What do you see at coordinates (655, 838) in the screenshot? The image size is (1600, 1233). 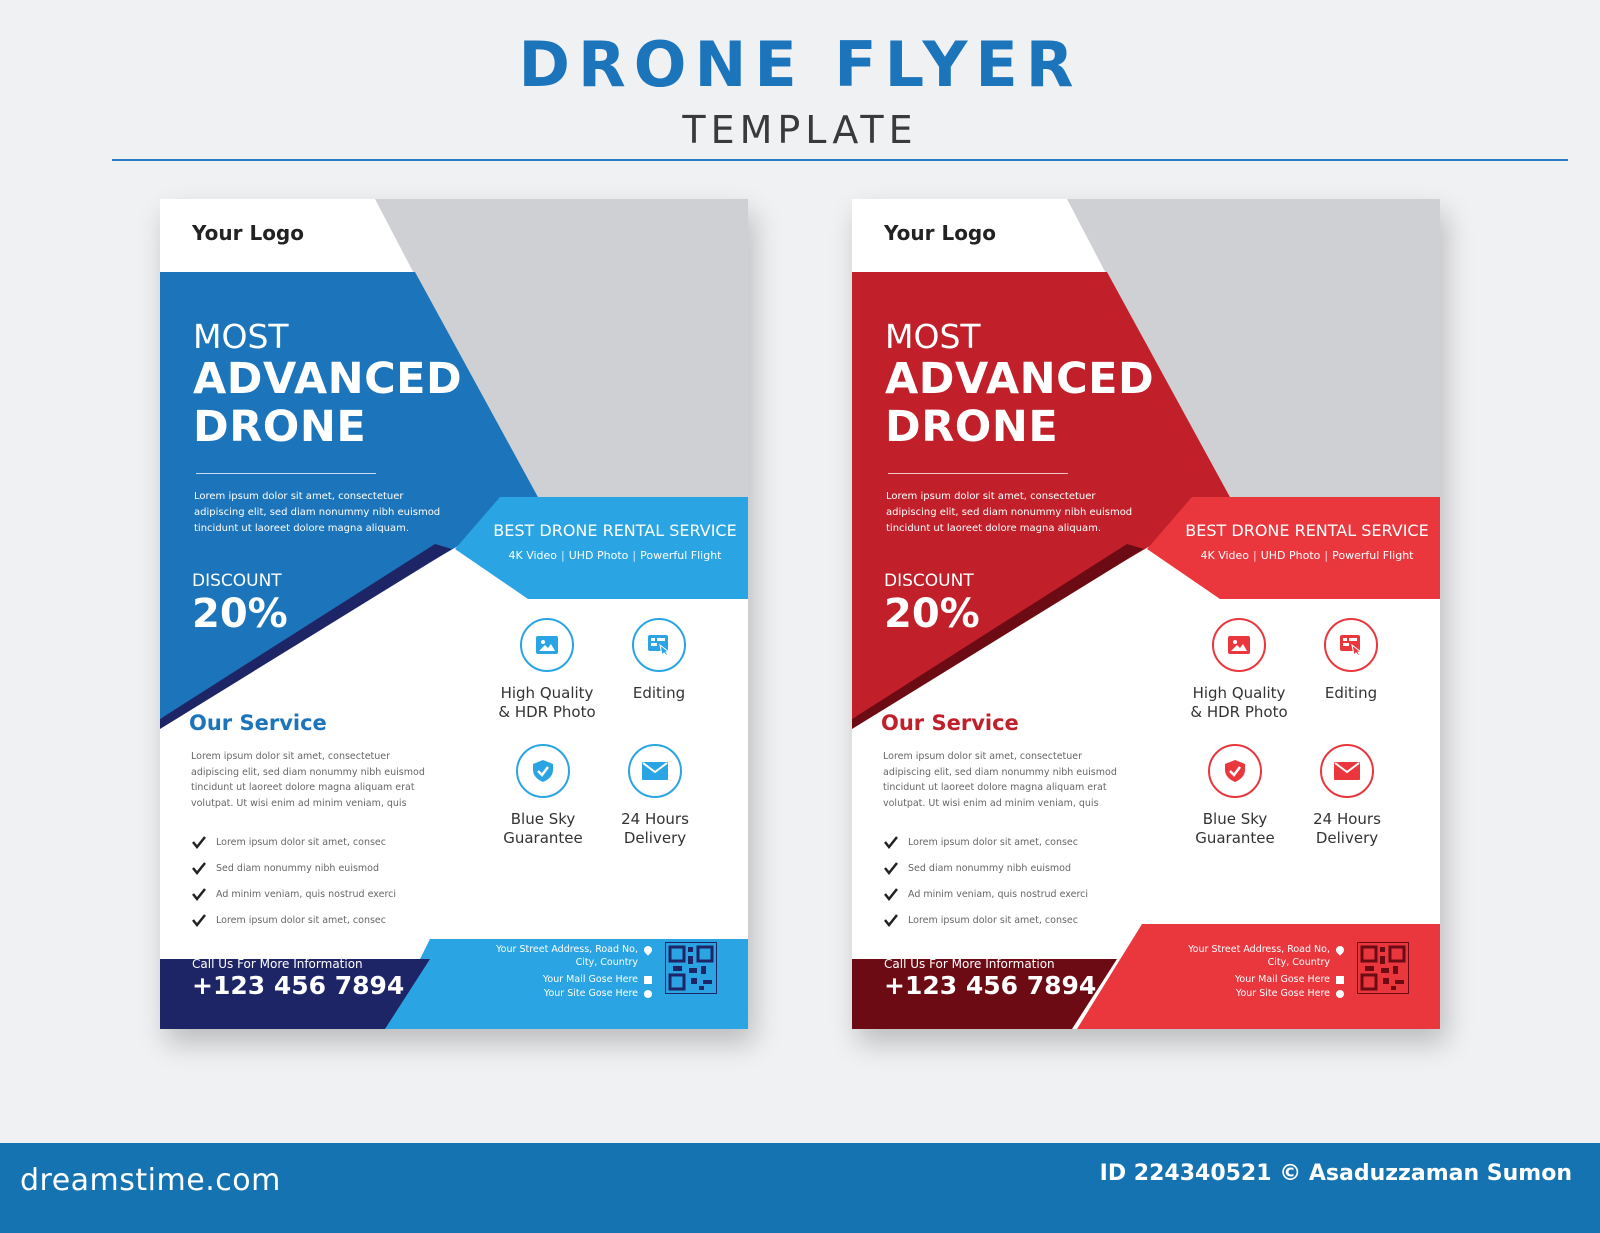 I see `service-label-line-2: Delivery` at bounding box center [655, 838].